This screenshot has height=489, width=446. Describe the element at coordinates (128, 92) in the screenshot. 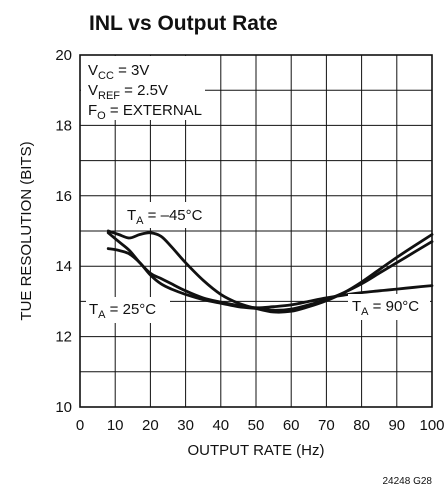

I see `condition-vref: VREF = 2.5V` at that location.